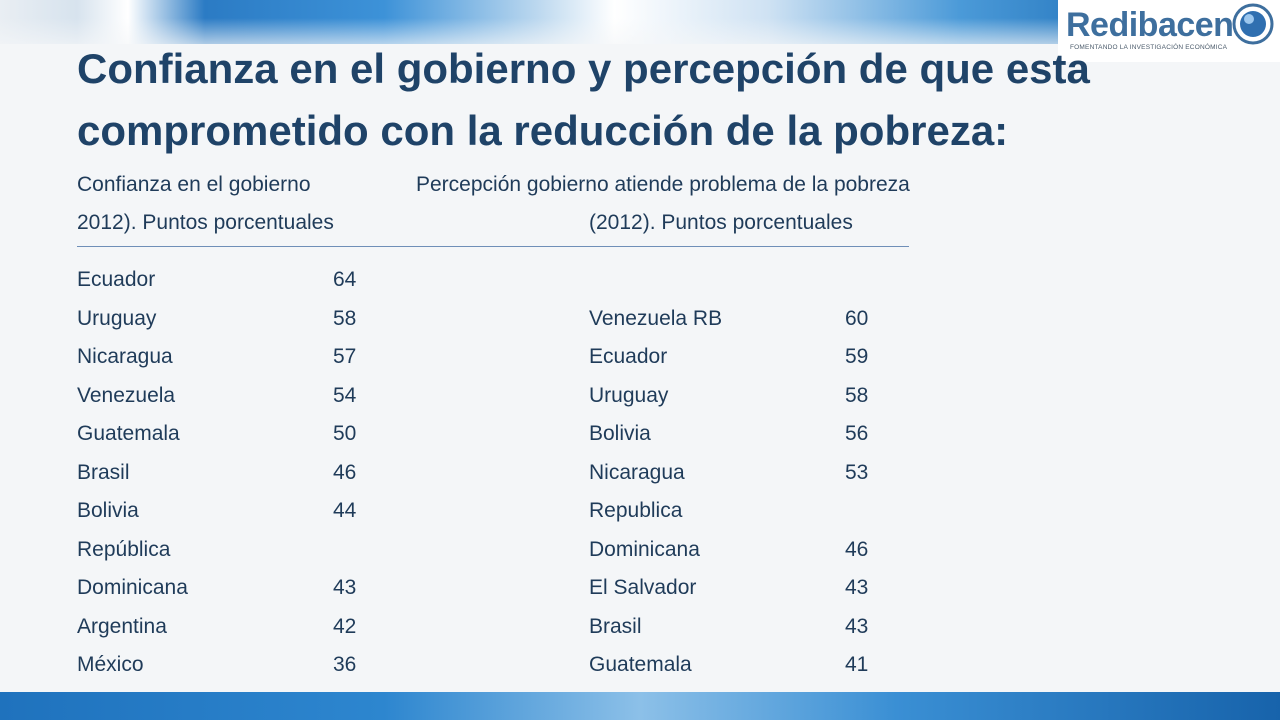  What do you see at coordinates (345, 433) in the screenshot?
I see `percentage-value: 50` at bounding box center [345, 433].